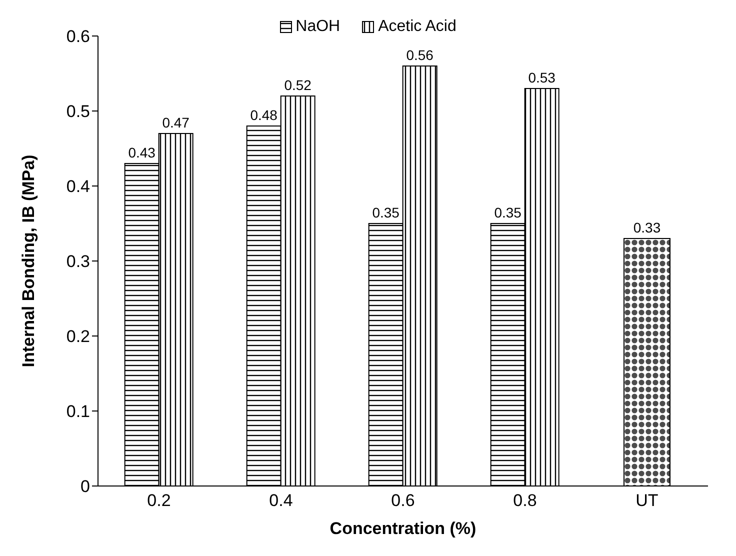  Describe the element at coordinates (647, 228) in the screenshot. I see `data-label: 0.33` at that location.